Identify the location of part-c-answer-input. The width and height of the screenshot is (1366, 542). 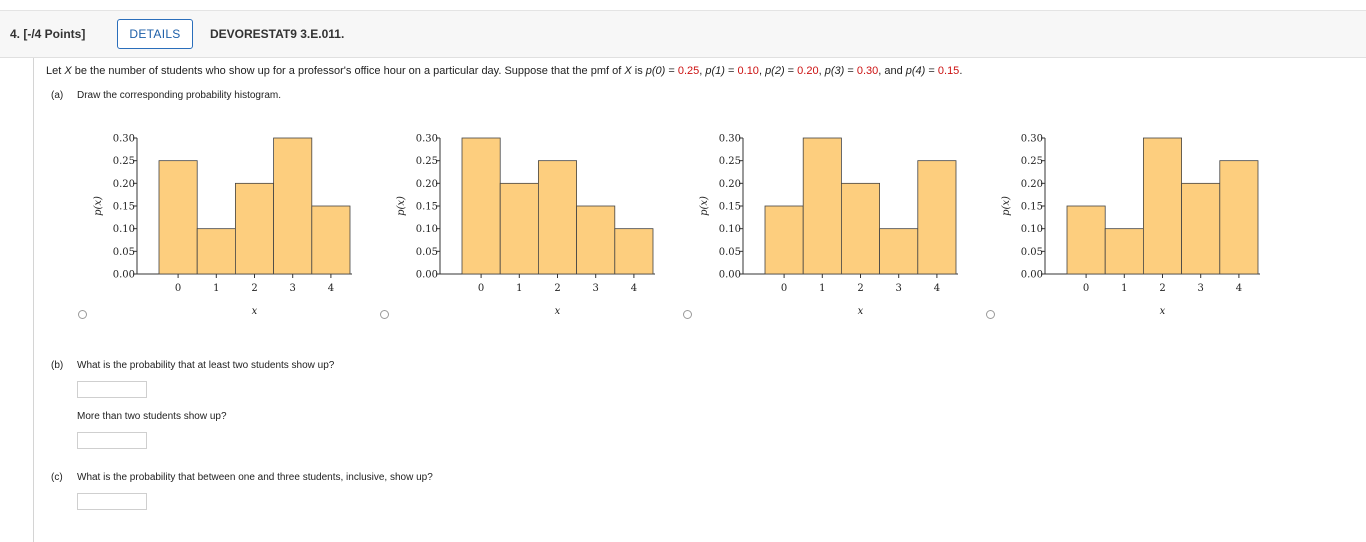
(112, 501).